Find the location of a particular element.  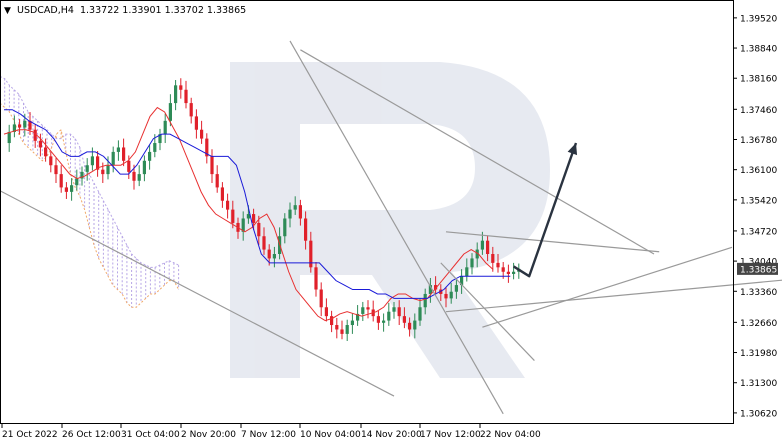

price-tick-label: 1.35420 is located at coordinates (758, 201).